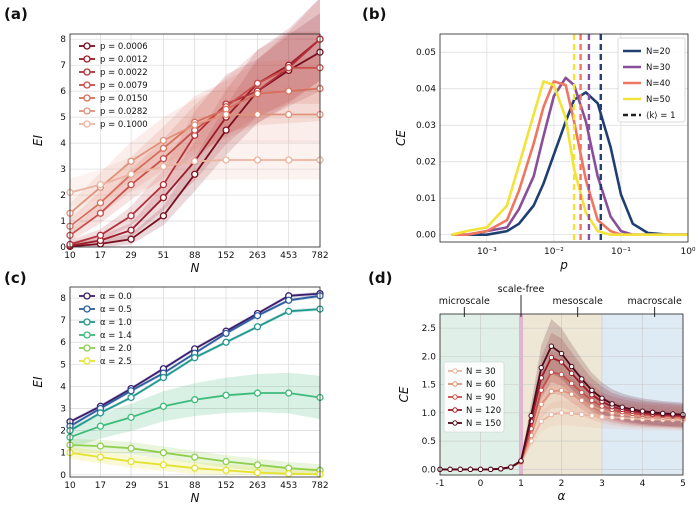  What do you see at coordinates (195, 498) in the screenshot?
I see `x-axis-label-c: N` at bounding box center [195, 498].